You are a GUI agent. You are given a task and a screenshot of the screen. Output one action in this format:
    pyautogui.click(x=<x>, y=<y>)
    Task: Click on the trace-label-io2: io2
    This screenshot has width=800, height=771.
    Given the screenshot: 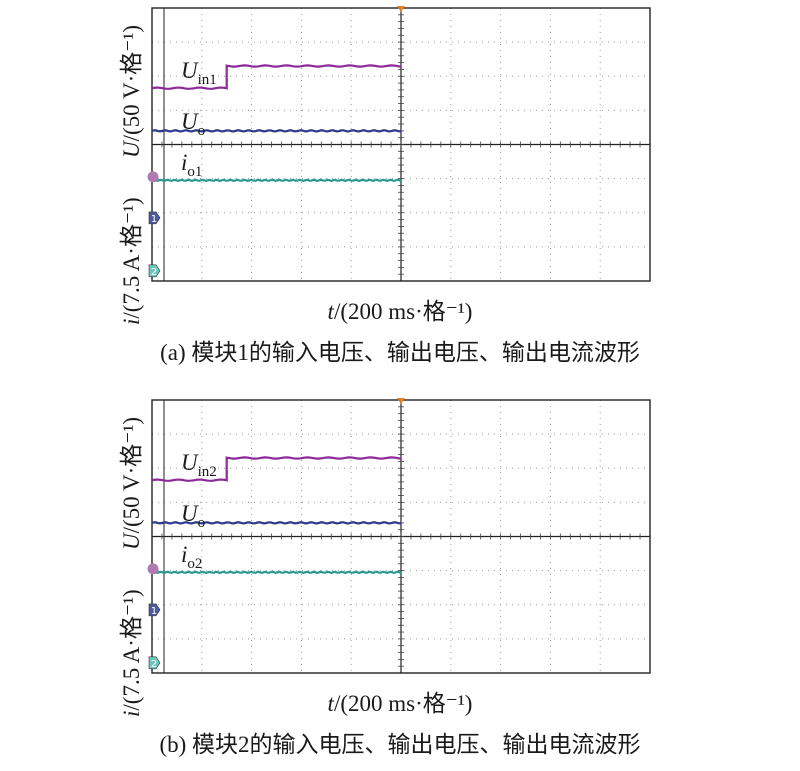 What is the action you would take?
    pyautogui.click(x=192, y=557)
    